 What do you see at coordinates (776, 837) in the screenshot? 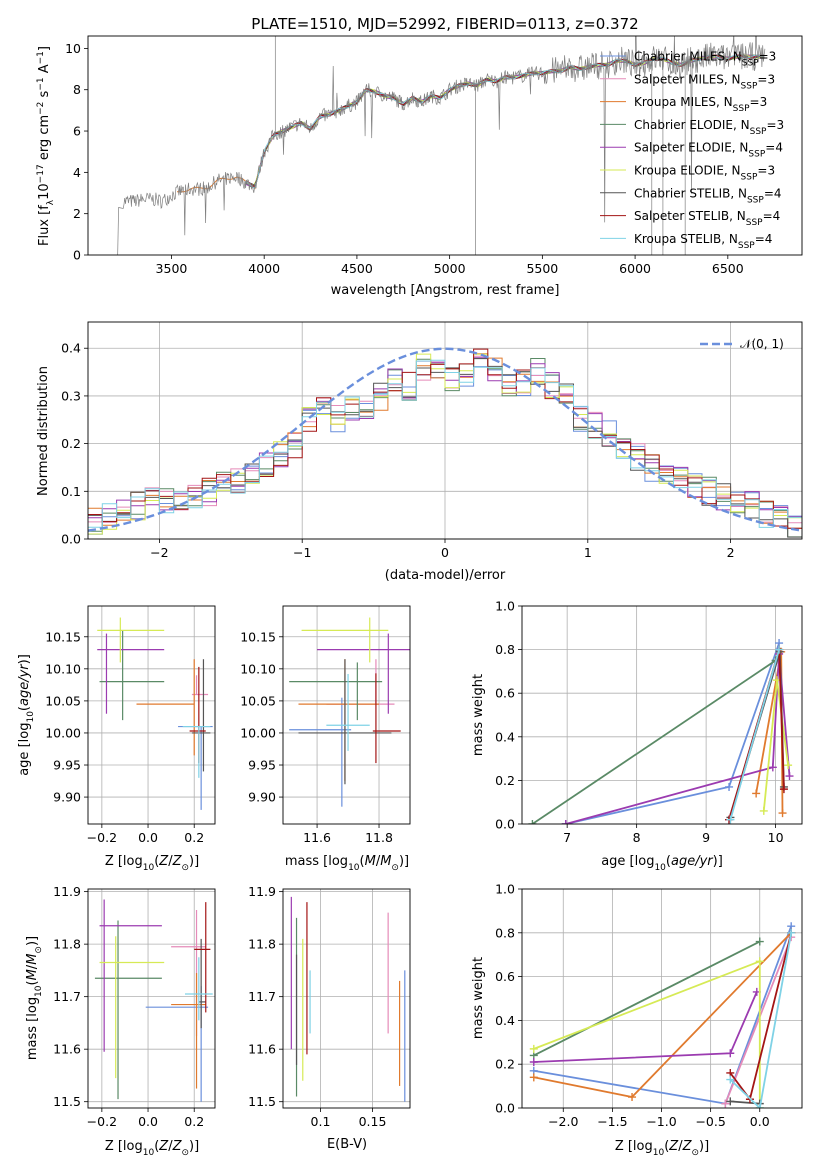
I see `x-tick-label: 10` at bounding box center [776, 837].